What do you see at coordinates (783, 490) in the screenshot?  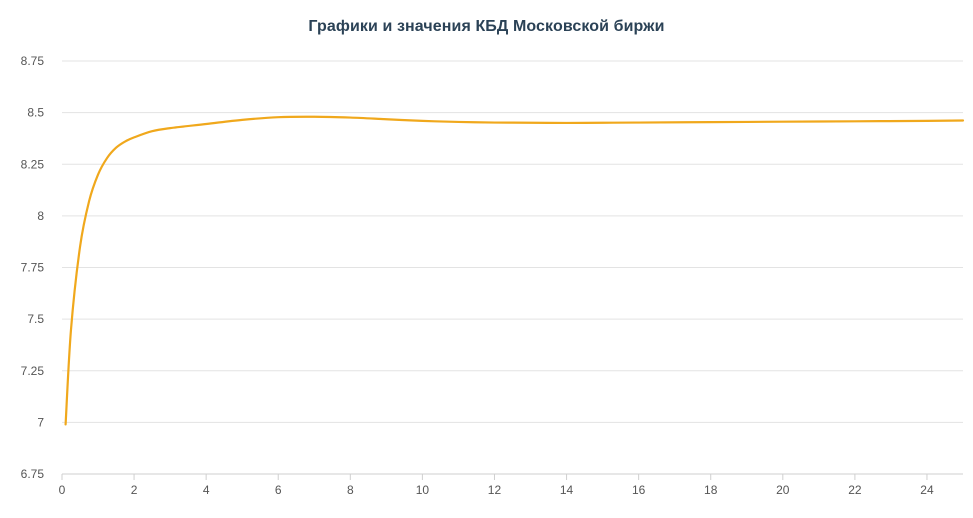 I see `x-tick-label: 20` at bounding box center [783, 490].